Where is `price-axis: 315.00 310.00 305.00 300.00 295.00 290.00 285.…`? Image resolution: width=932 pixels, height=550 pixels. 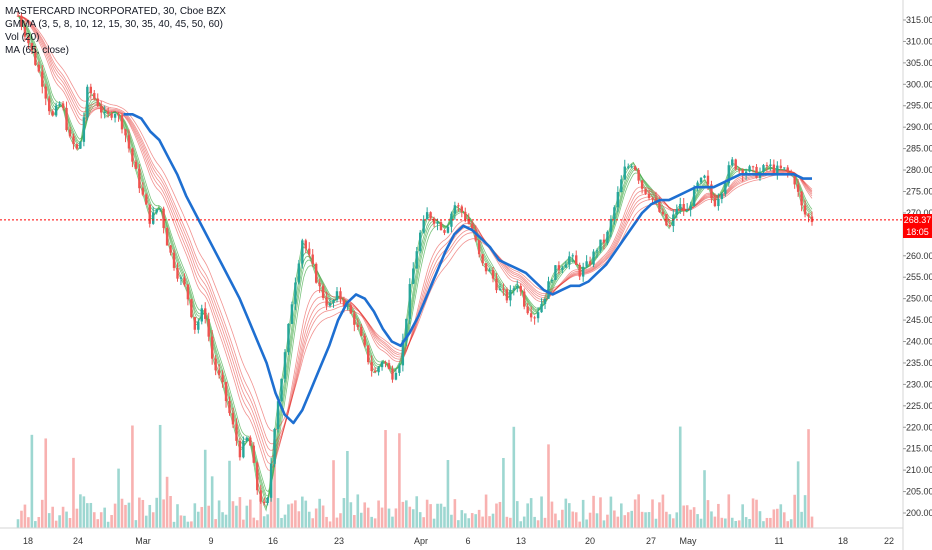 price-axis: 315.00 310.00 305.00 300.00 295.00 290.00 285.… is located at coordinates (917, 266).